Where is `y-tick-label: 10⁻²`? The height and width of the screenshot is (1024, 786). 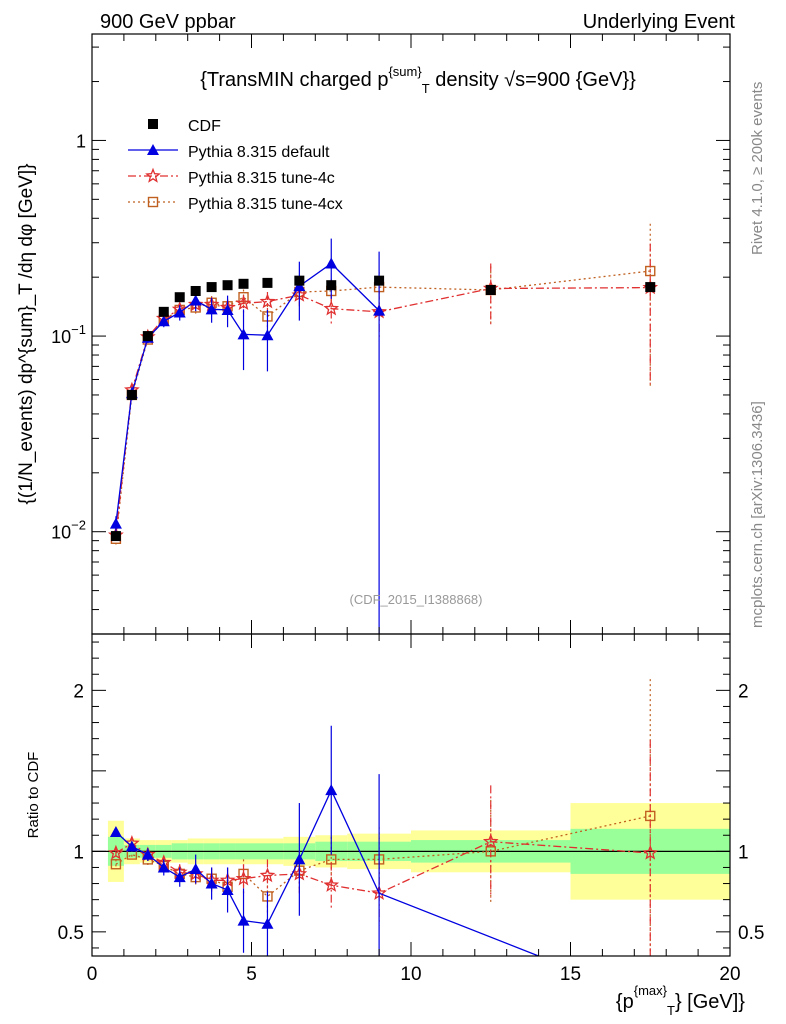
y-tick-label: 10⁻² is located at coordinates (68, 530).